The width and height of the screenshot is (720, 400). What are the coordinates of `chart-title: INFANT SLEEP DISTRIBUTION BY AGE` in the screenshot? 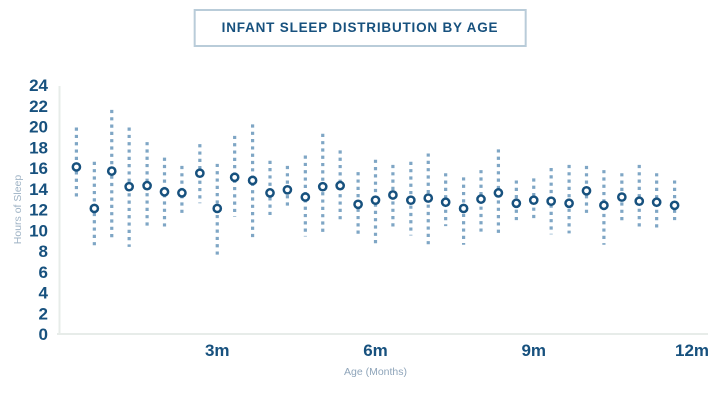 It's located at (360, 27).